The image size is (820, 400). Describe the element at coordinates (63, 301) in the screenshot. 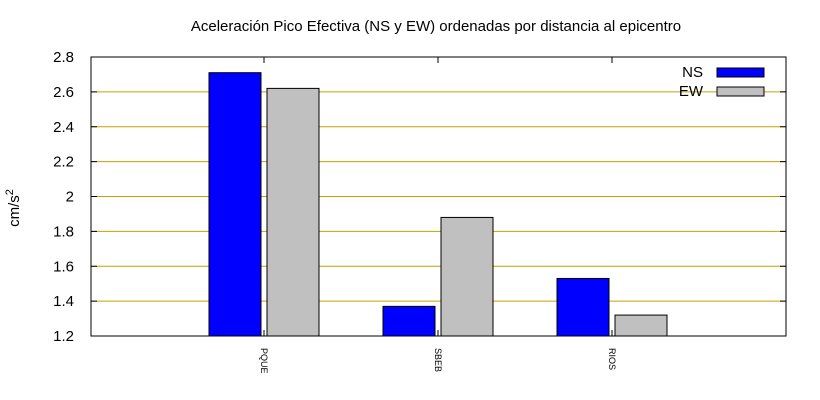

I see `y-tick-label: 1.4` at that location.